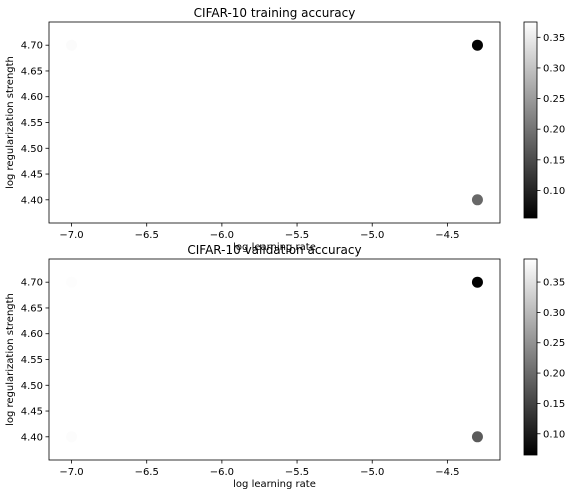  Describe the element at coordinates (554, 160) in the screenshot. I see `training-colorbar-tick-label: 0.15` at that location.